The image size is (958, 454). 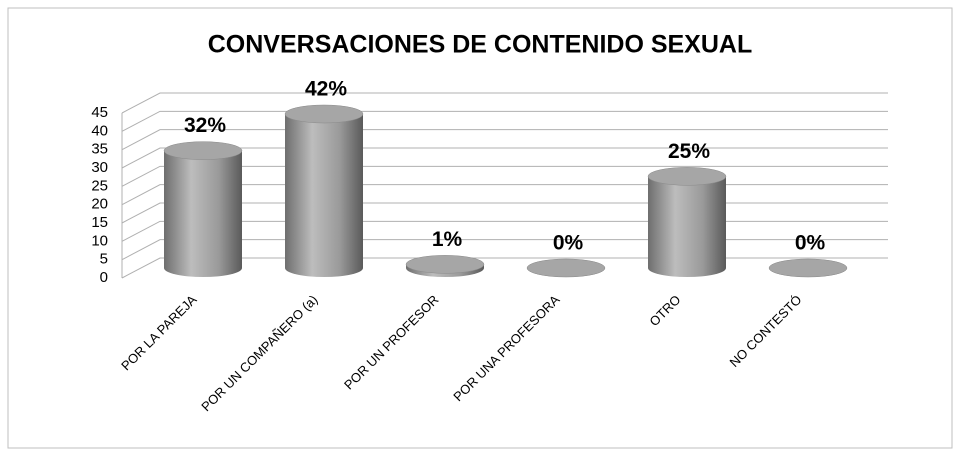 What do you see at coordinates (205, 125) in the screenshot?
I see `value-label: 32%` at bounding box center [205, 125].